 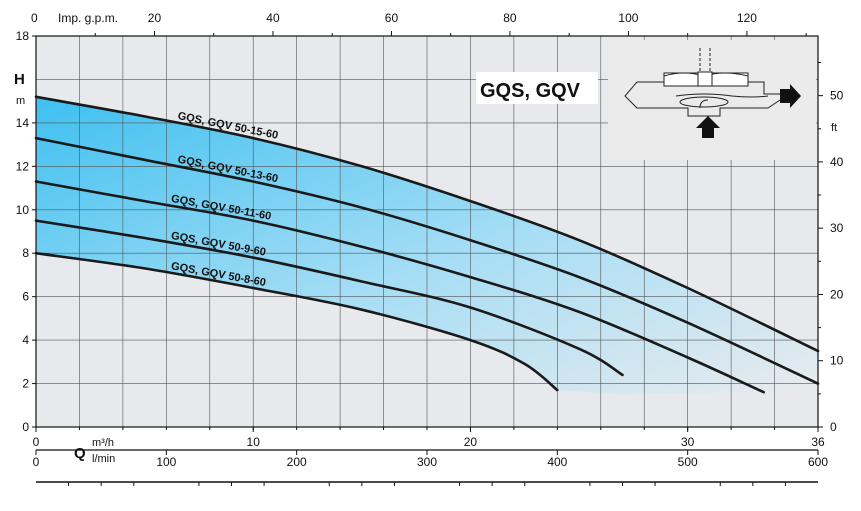 I want to click on badge-title: GQS, GQV, so click(x=530, y=91).